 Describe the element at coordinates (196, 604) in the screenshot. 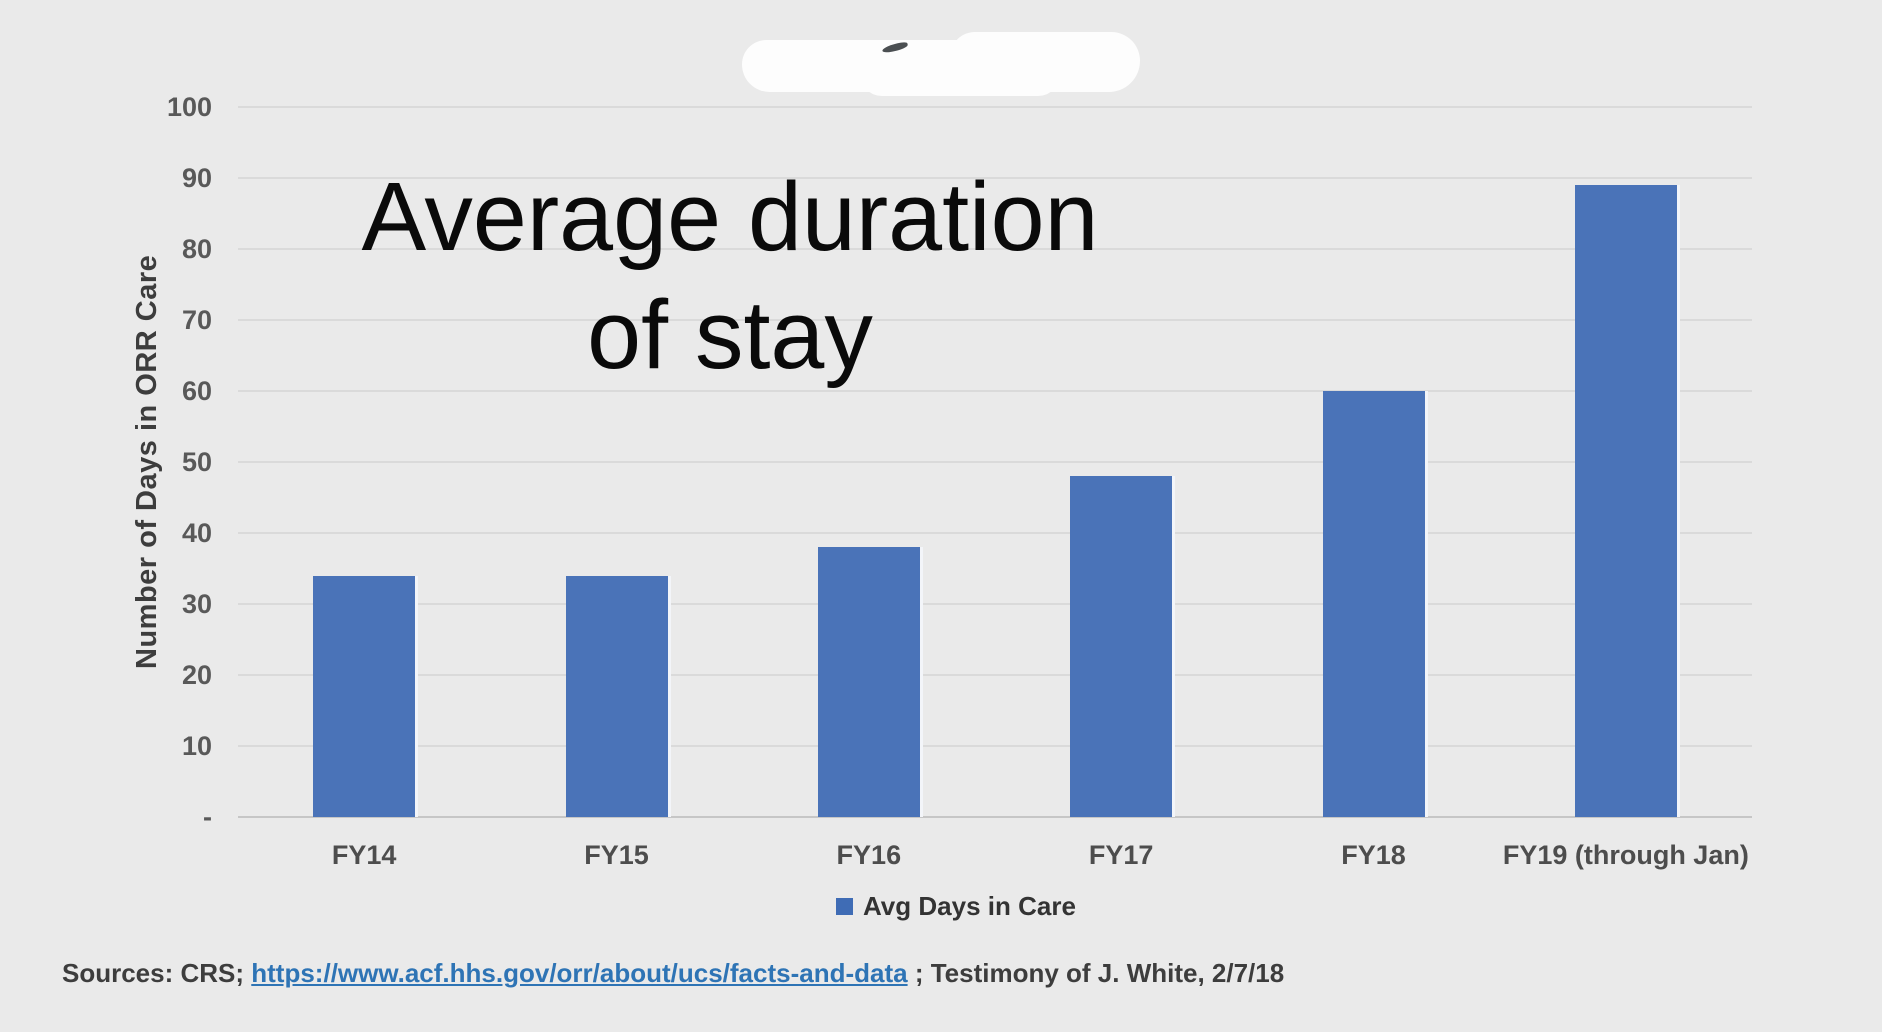

I see `y-tick-label-30: 30` at that location.